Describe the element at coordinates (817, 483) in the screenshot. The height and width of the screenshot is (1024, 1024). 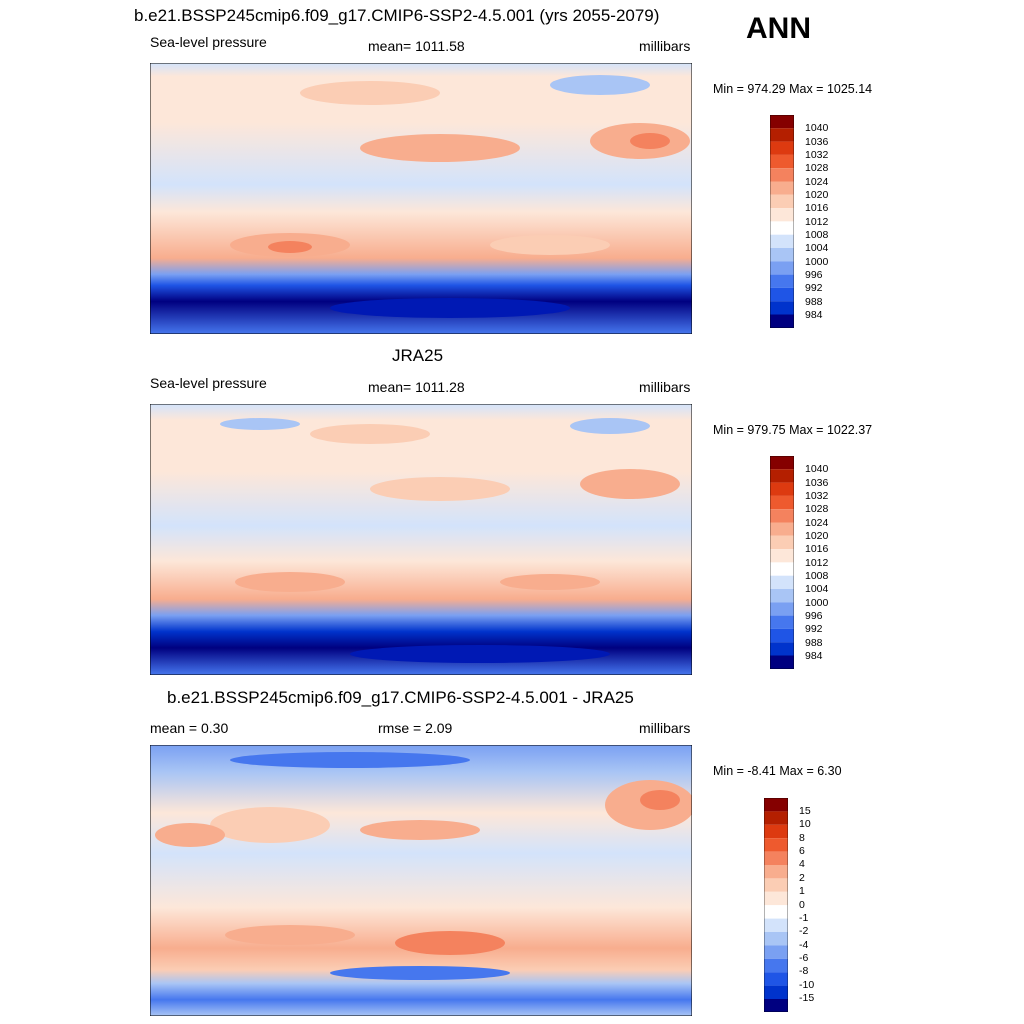
I see `panel-2-cbar-label: 1036` at that location.